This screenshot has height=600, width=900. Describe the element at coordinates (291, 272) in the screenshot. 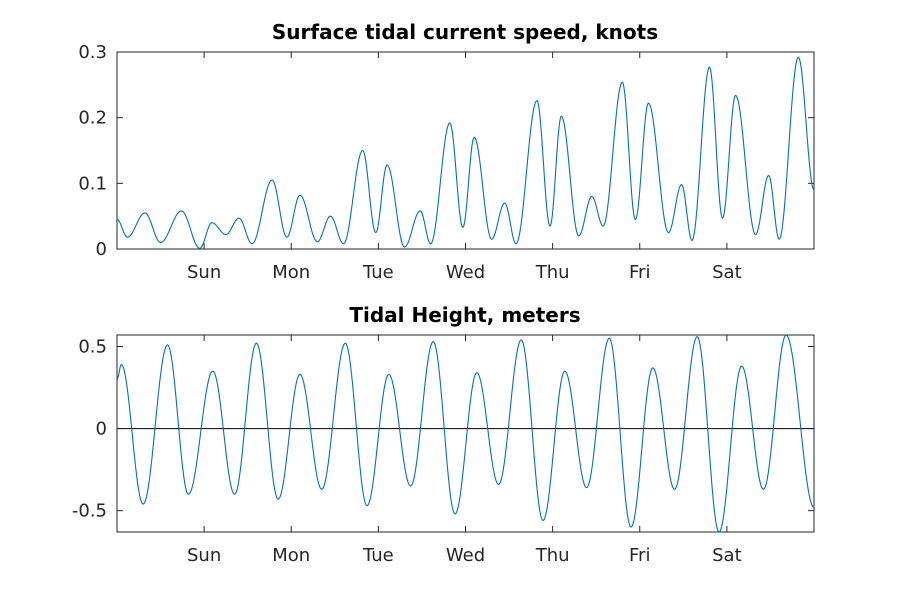

I see `speed-xtick-label: Mon` at that location.